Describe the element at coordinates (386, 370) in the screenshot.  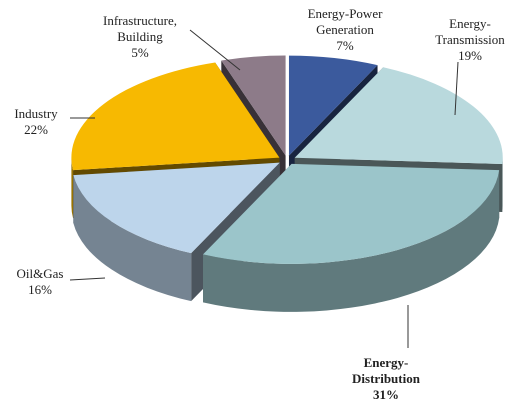
I see `category-label: Energy-Distribution` at that location.